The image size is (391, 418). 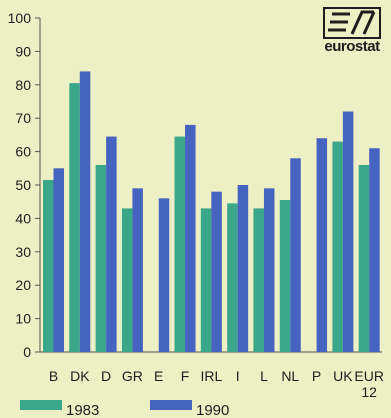 What do you see at coordinates (23, 118) in the screenshot?
I see `y-tick-label: 70` at bounding box center [23, 118].